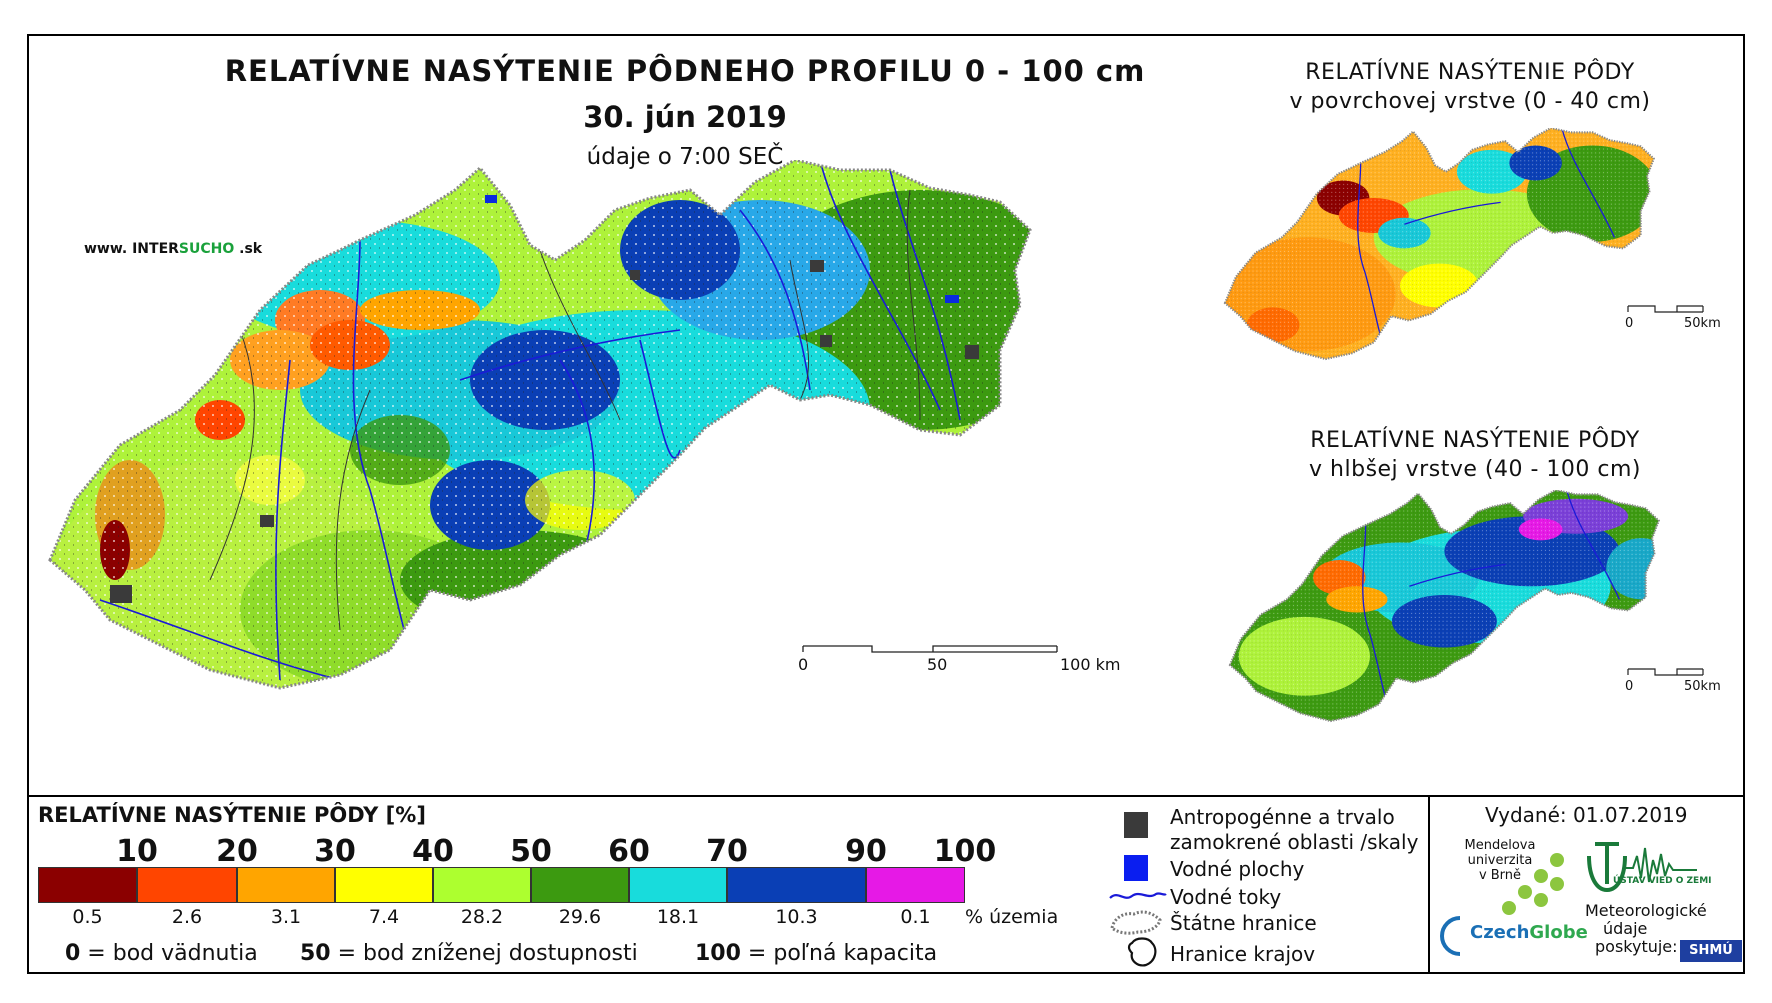  Describe the element at coordinates (1243, 923) in the screenshot. I see `state-border-label: Štátne hranice` at that location.